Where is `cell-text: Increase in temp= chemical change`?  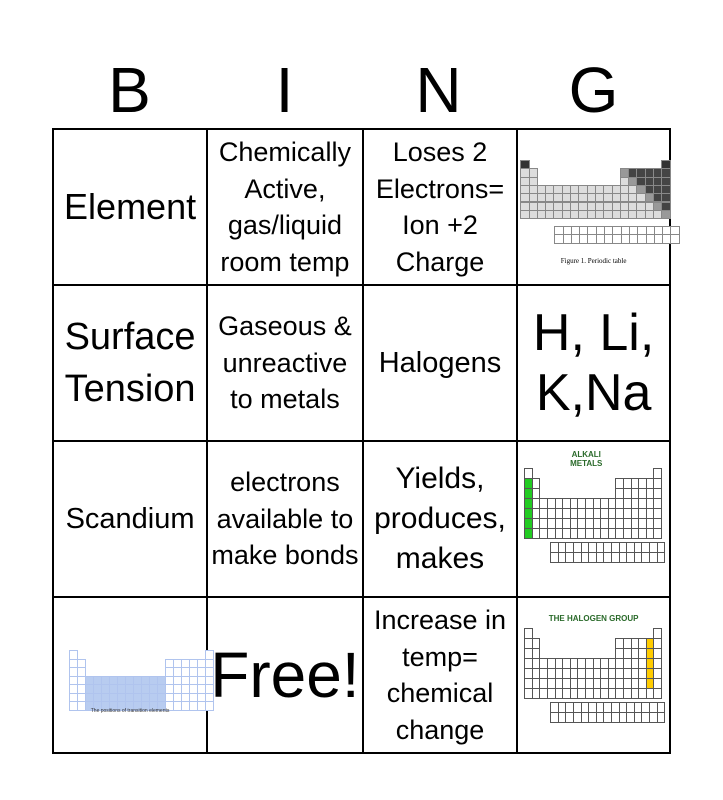
cell-text: Increase in temp= chemical change is located at coordinates (440, 675).